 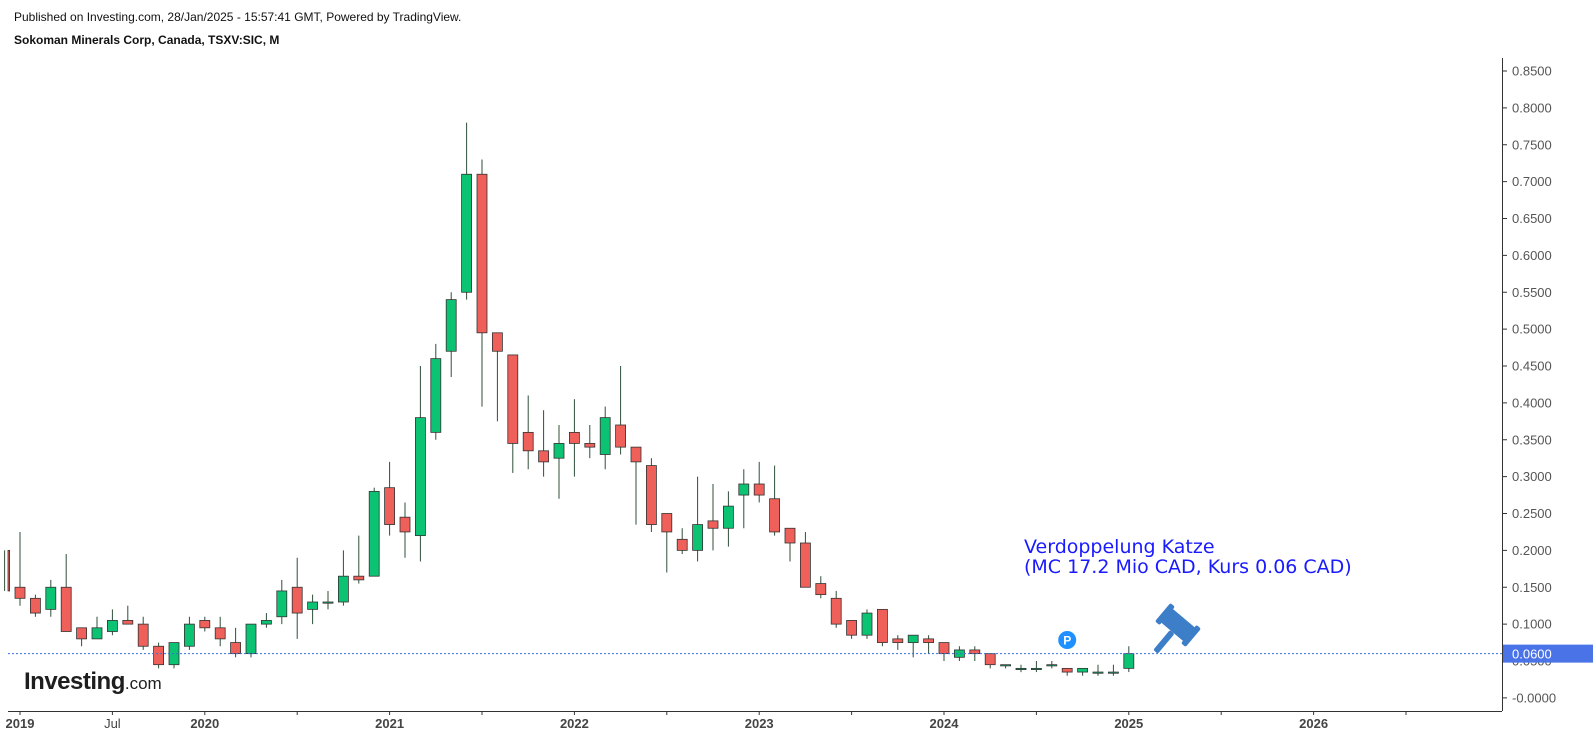 What do you see at coordinates (574, 723) in the screenshot?
I see `x-tick-label: 2022` at bounding box center [574, 723].